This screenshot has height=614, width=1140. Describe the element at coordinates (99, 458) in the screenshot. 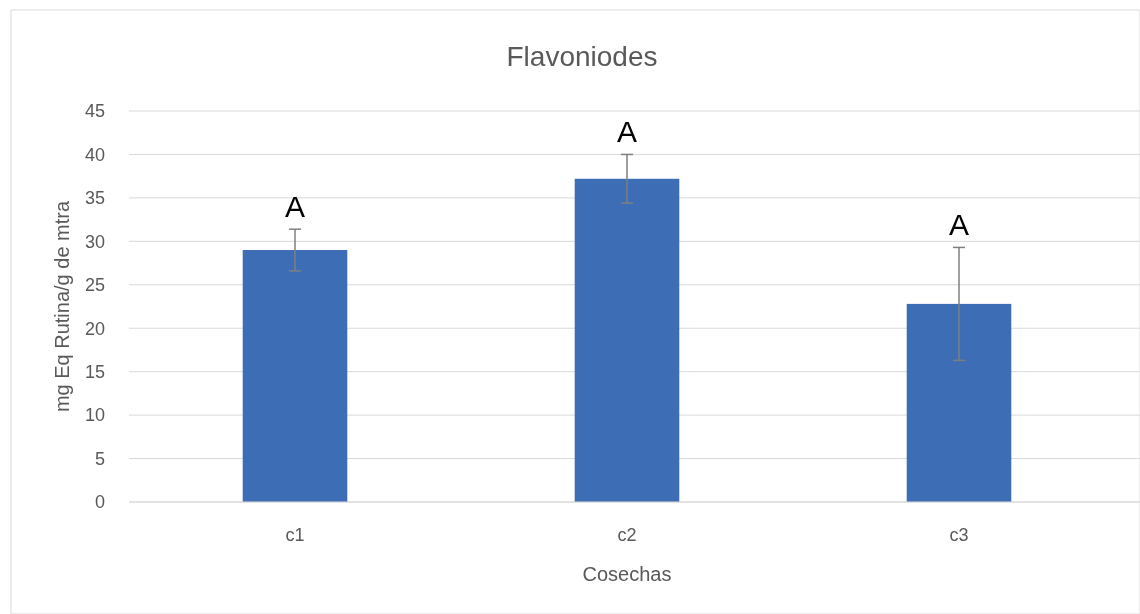

I see `y-tick-label: 5` at that location.